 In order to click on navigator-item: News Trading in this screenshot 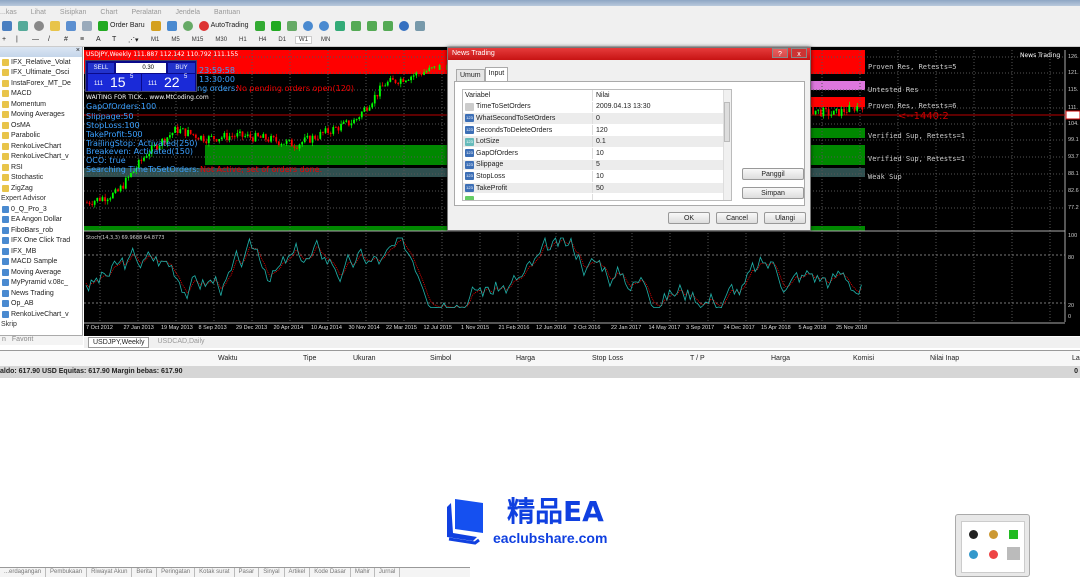, I will do `click(41, 293)`.